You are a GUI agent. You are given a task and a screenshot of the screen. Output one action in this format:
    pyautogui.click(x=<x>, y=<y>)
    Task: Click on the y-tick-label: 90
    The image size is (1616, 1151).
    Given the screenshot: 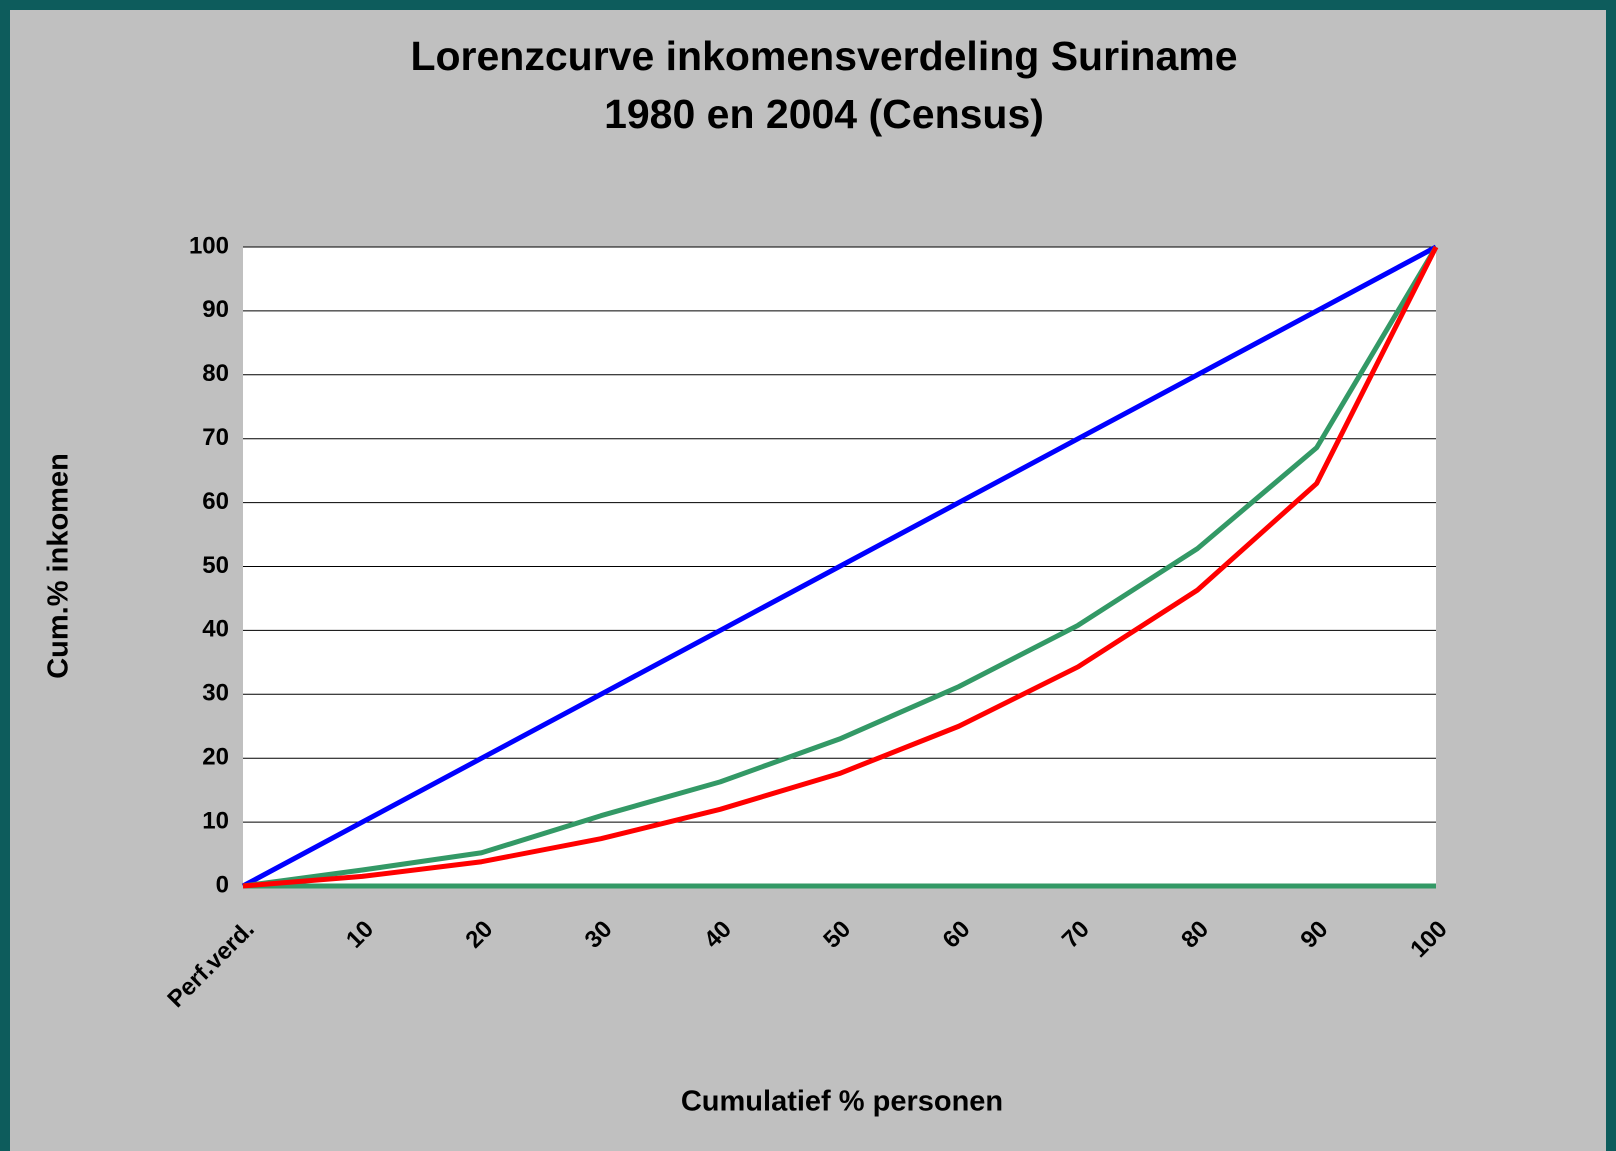 What is the action you would take?
    pyautogui.click(x=215, y=309)
    